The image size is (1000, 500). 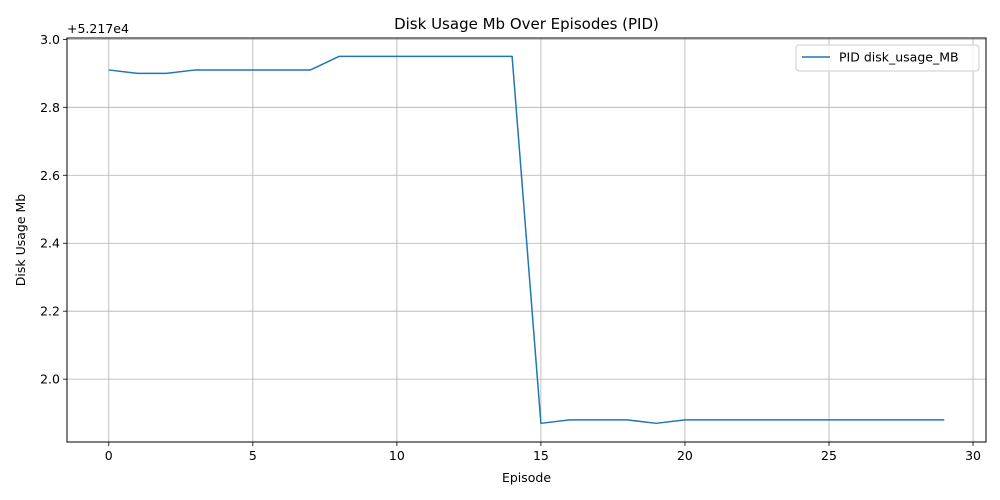 I want to click on x-axis-ticks: 0 5 10 15 20 25 30, so click(x=543, y=452).